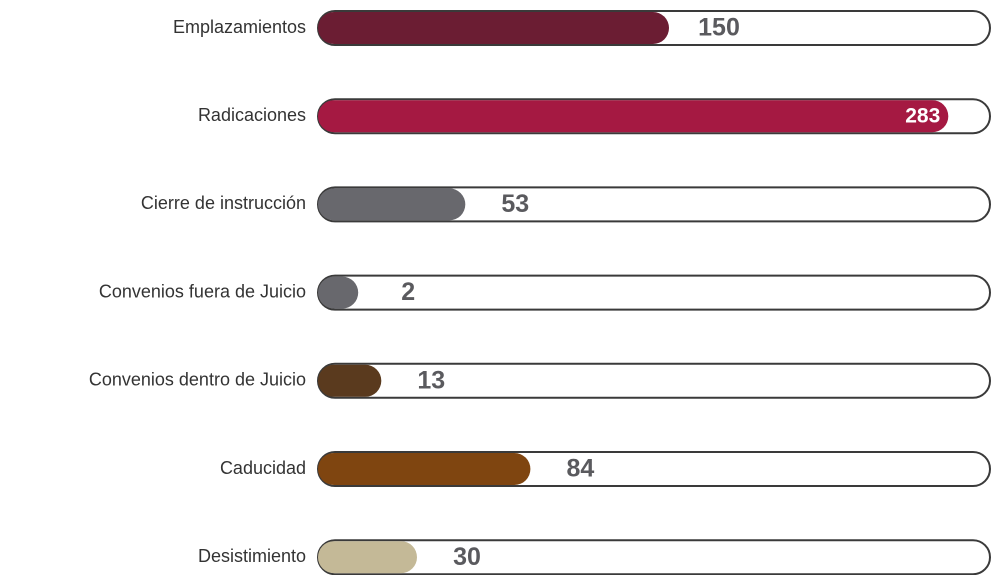 The width and height of the screenshot is (997, 575). What do you see at coordinates (239, 27) in the screenshot?
I see `category-label: Emplazamientos` at bounding box center [239, 27].